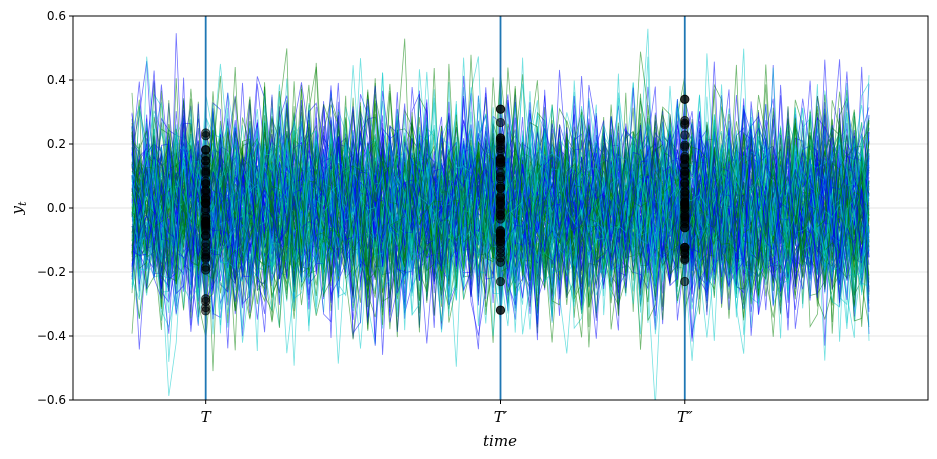 Image resolution: width=937 pixels, height=459 pixels. I want to click on y-tick-label: 0.0, so click(56, 208).